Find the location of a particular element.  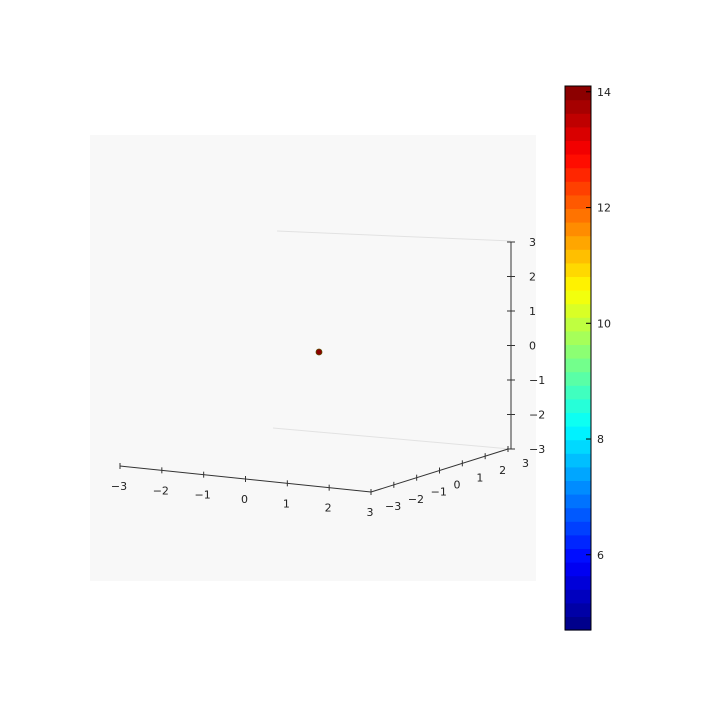

pane-edge-top is located at coordinates (394, 236).